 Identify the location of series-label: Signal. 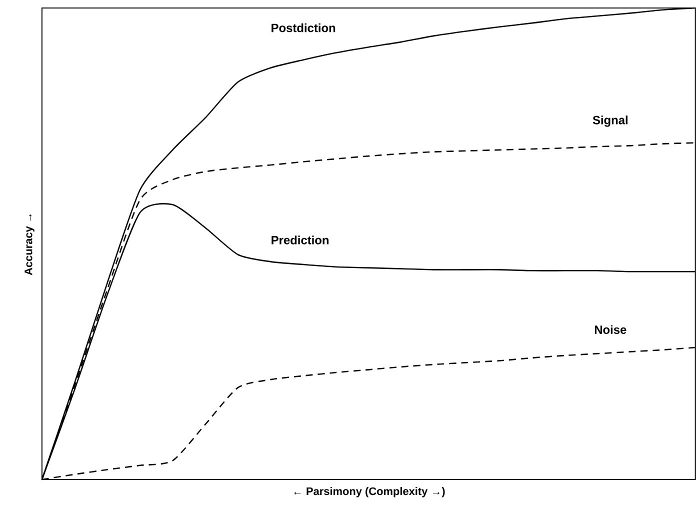
(610, 121).